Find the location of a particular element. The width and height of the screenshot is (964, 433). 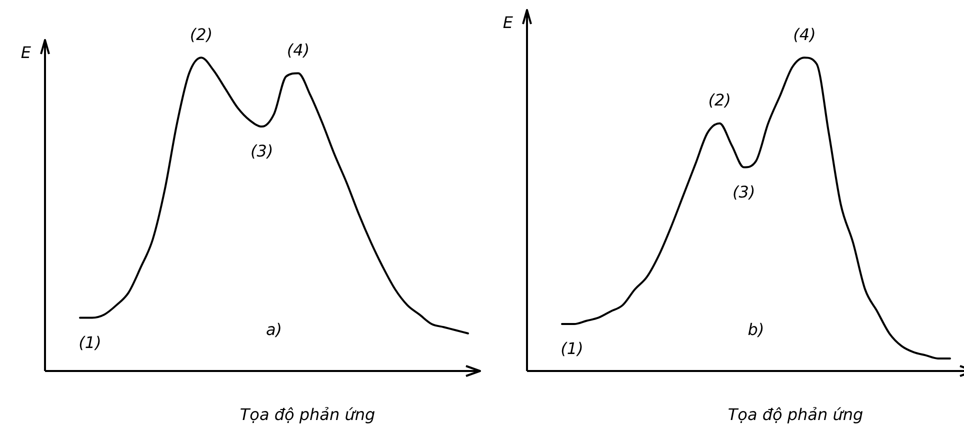

text: (4) is located at coordinates (804, 34).